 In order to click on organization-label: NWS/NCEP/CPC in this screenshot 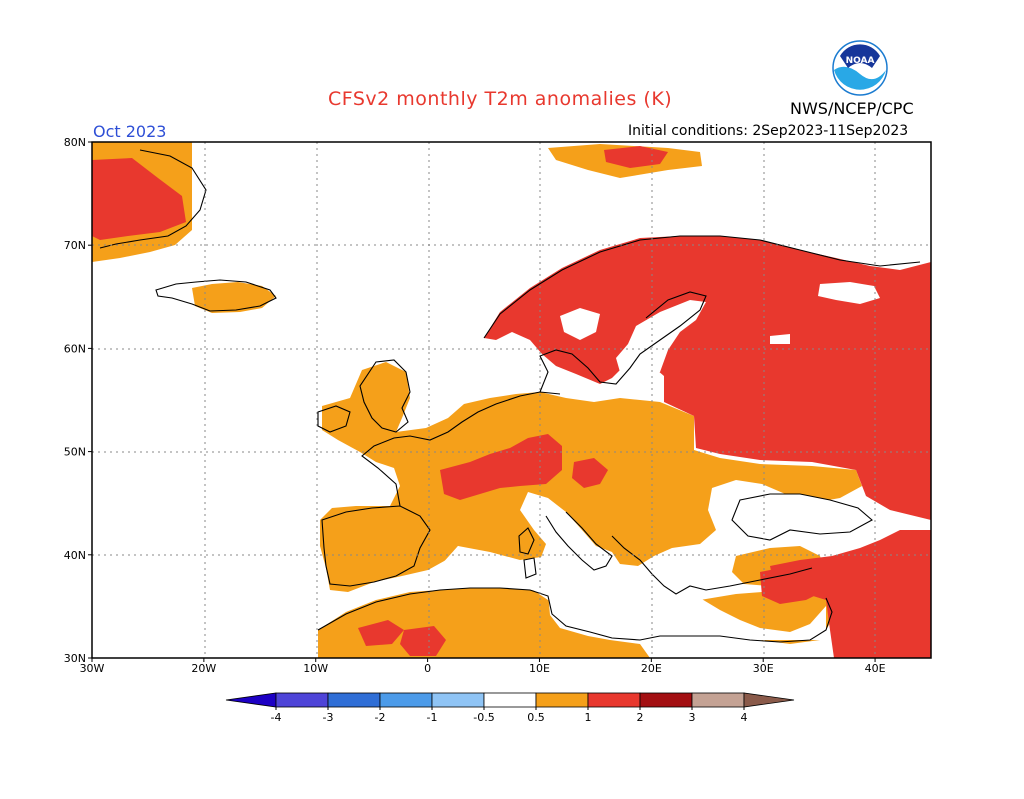, I will do `click(852, 108)`.